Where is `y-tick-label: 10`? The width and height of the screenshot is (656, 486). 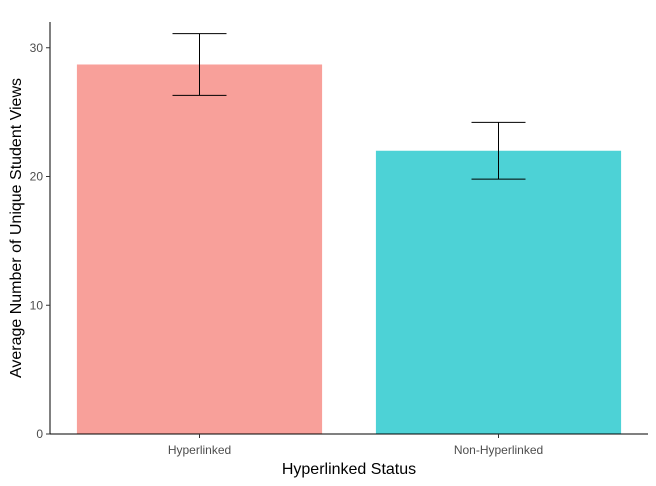
y-tick-label: 10 is located at coordinates (37, 305).